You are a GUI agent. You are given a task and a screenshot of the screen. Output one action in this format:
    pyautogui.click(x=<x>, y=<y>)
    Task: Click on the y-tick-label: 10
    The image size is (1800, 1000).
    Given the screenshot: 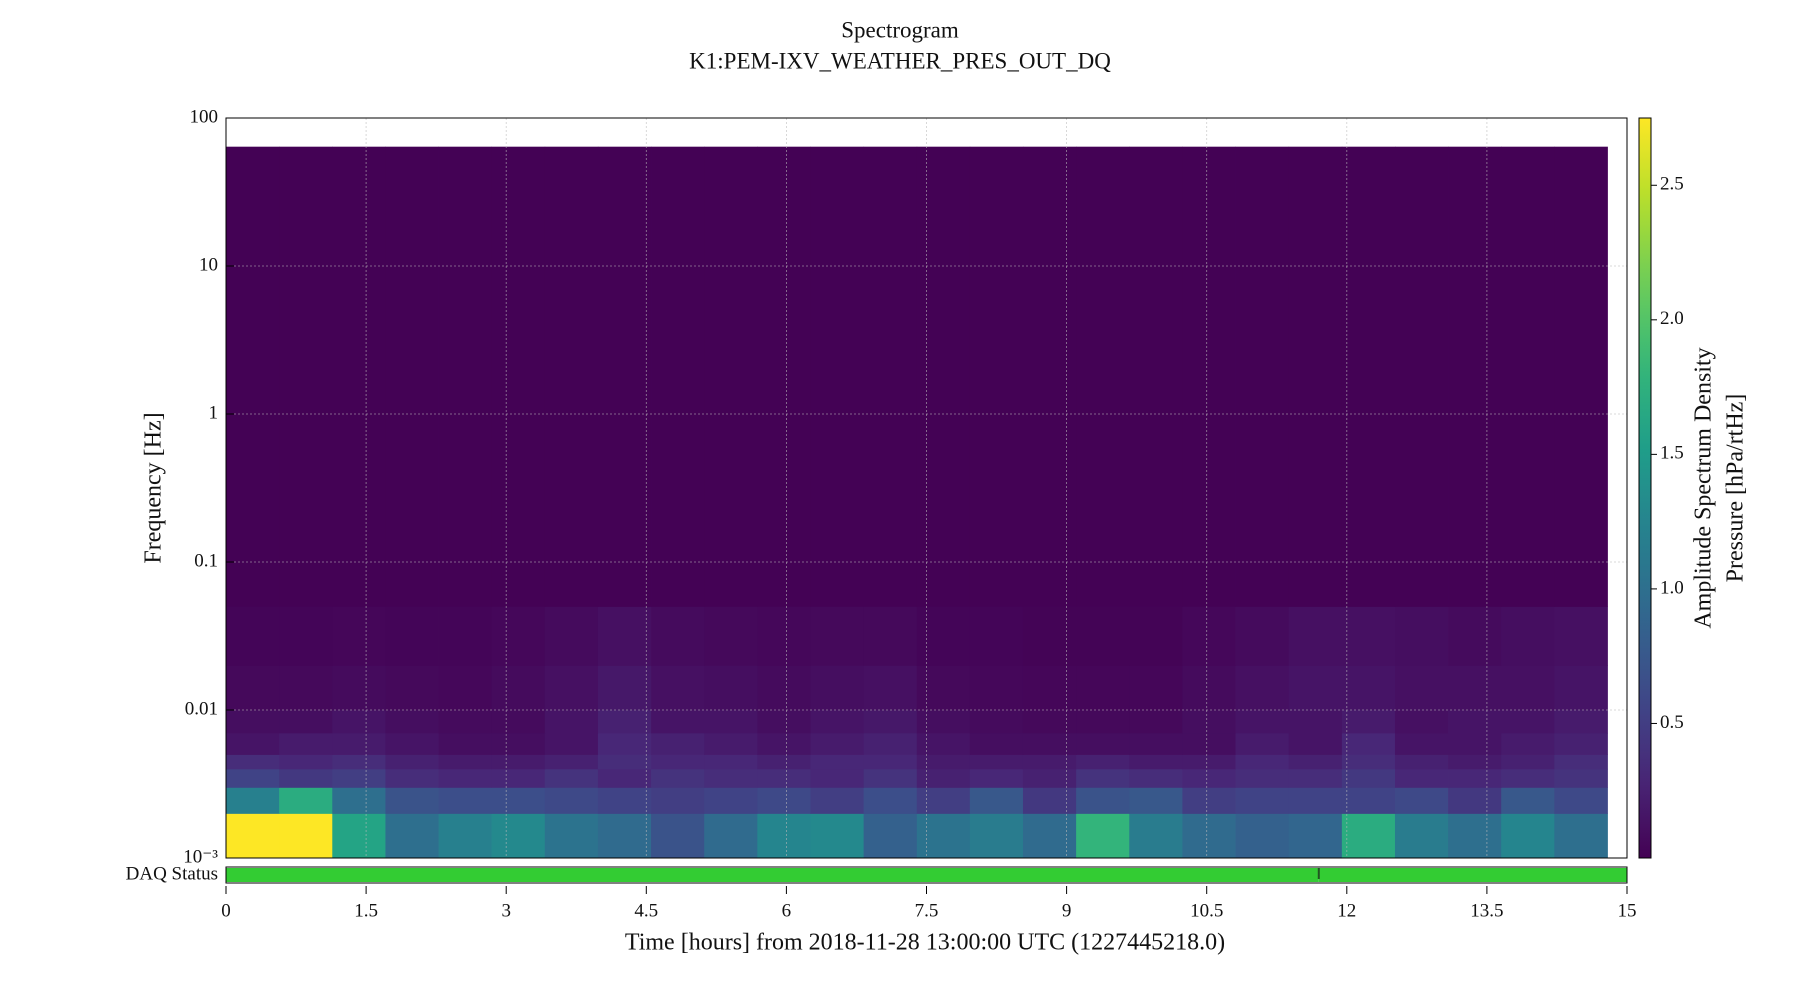 What is the action you would take?
    pyautogui.click(x=208, y=264)
    